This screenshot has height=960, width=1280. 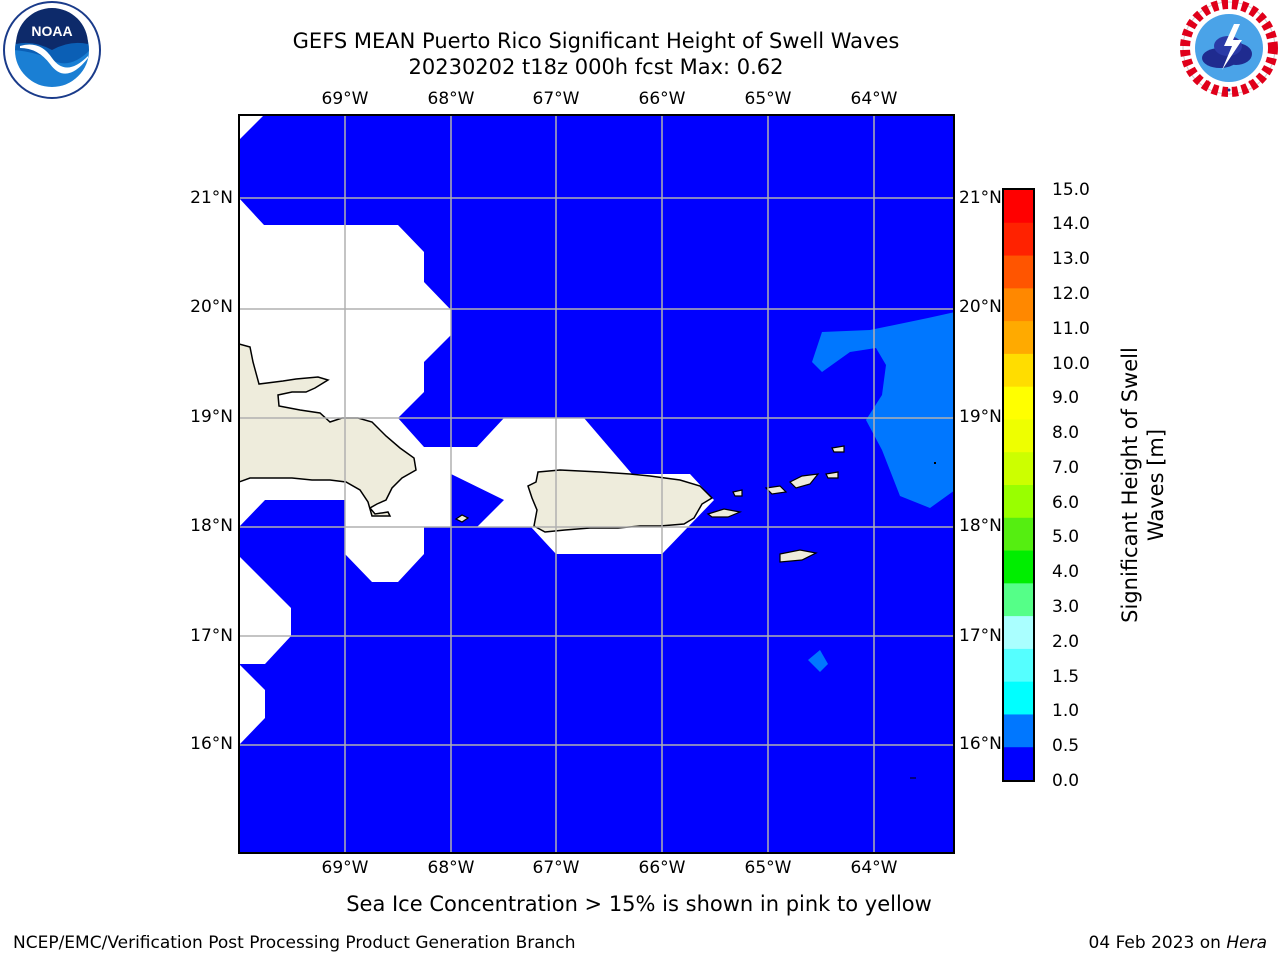 I want to click on colorbar-tick-label: 7.0, so click(x=1066, y=468).